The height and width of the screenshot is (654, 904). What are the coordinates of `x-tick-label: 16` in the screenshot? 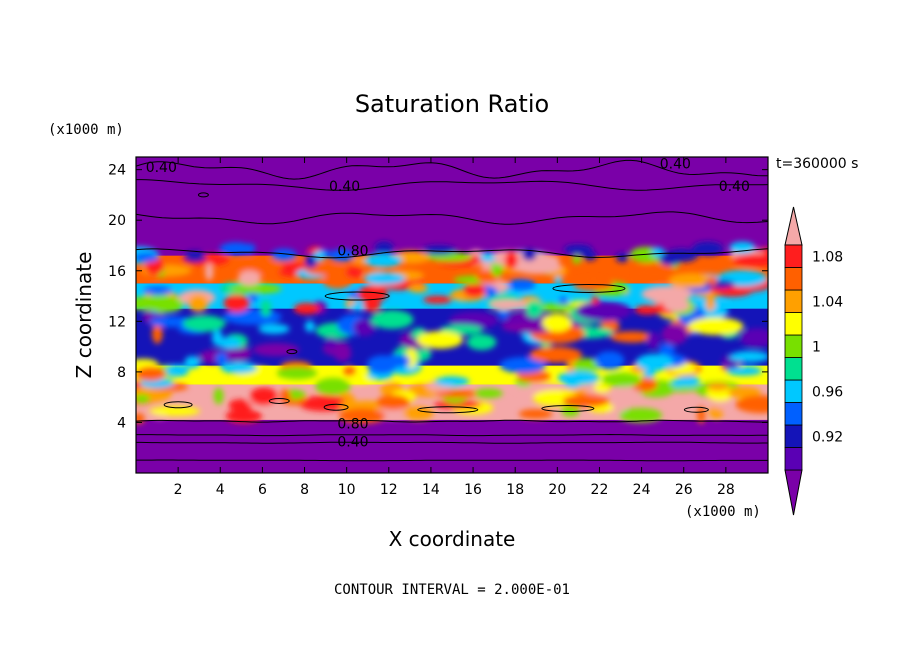 It's located at (473, 490).